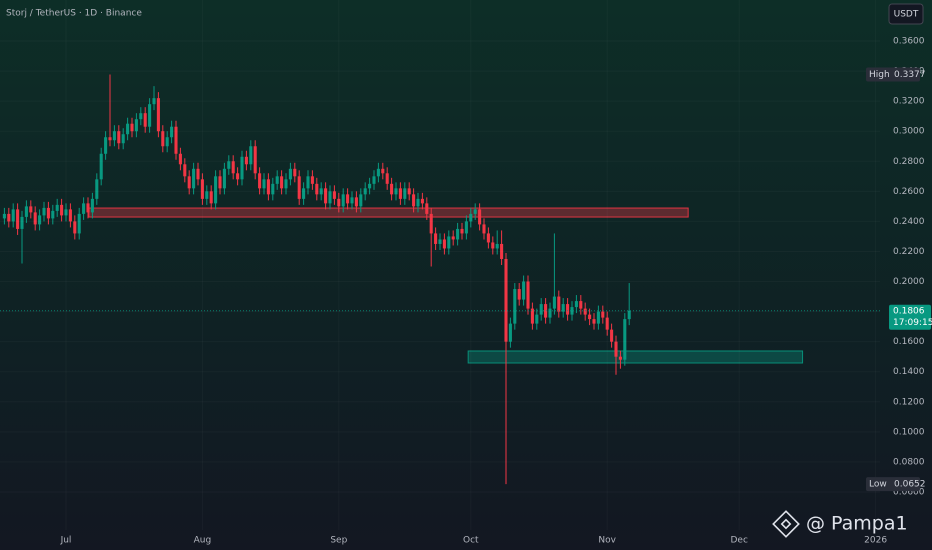 The width and height of the screenshot is (932, 550). Describe the element at coordinates (786, 524) in the screenshot. I see `watermark-icon` at that location.